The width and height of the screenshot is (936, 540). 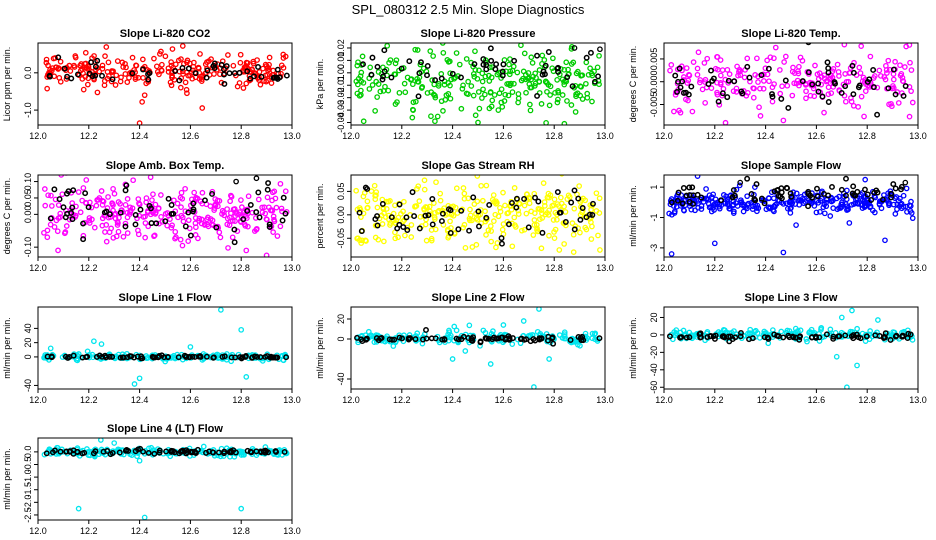 What do you see at coordinates (28, 490) in the screenshot?
I see `y-tick-label: -1.5` at bounding box center [28, 490].